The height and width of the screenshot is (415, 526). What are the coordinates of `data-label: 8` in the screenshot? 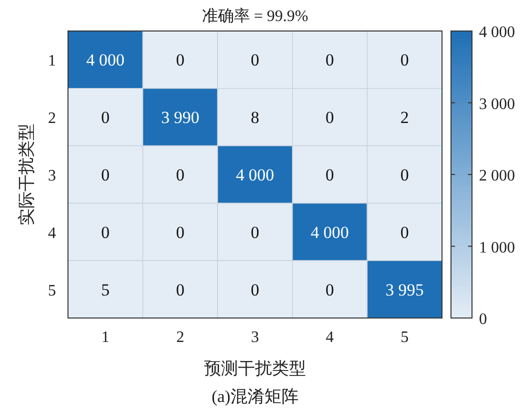 It's located at (255, 118).